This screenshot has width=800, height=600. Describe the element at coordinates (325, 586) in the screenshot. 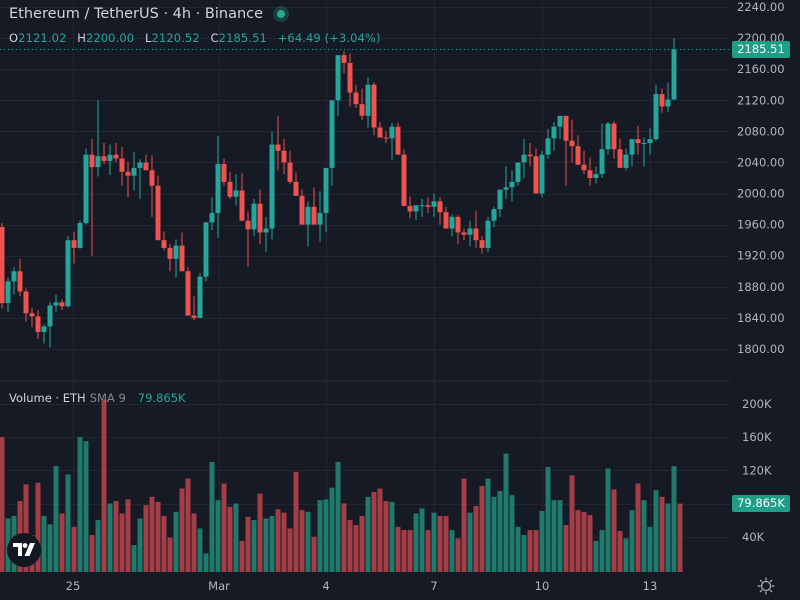

I see `time-tick-label: 4` at that location.